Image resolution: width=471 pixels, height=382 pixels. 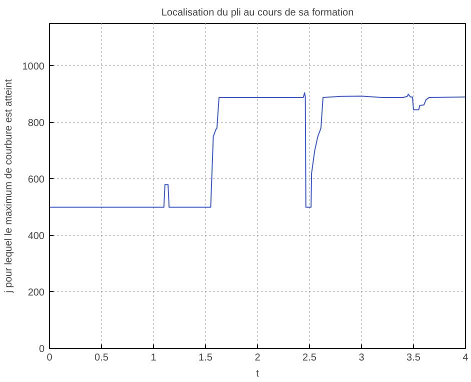 What do you see at coordinates (205, 358) in the screenshot?
I see `x-tick-label: 1.5` at bounding box center [205, 358].